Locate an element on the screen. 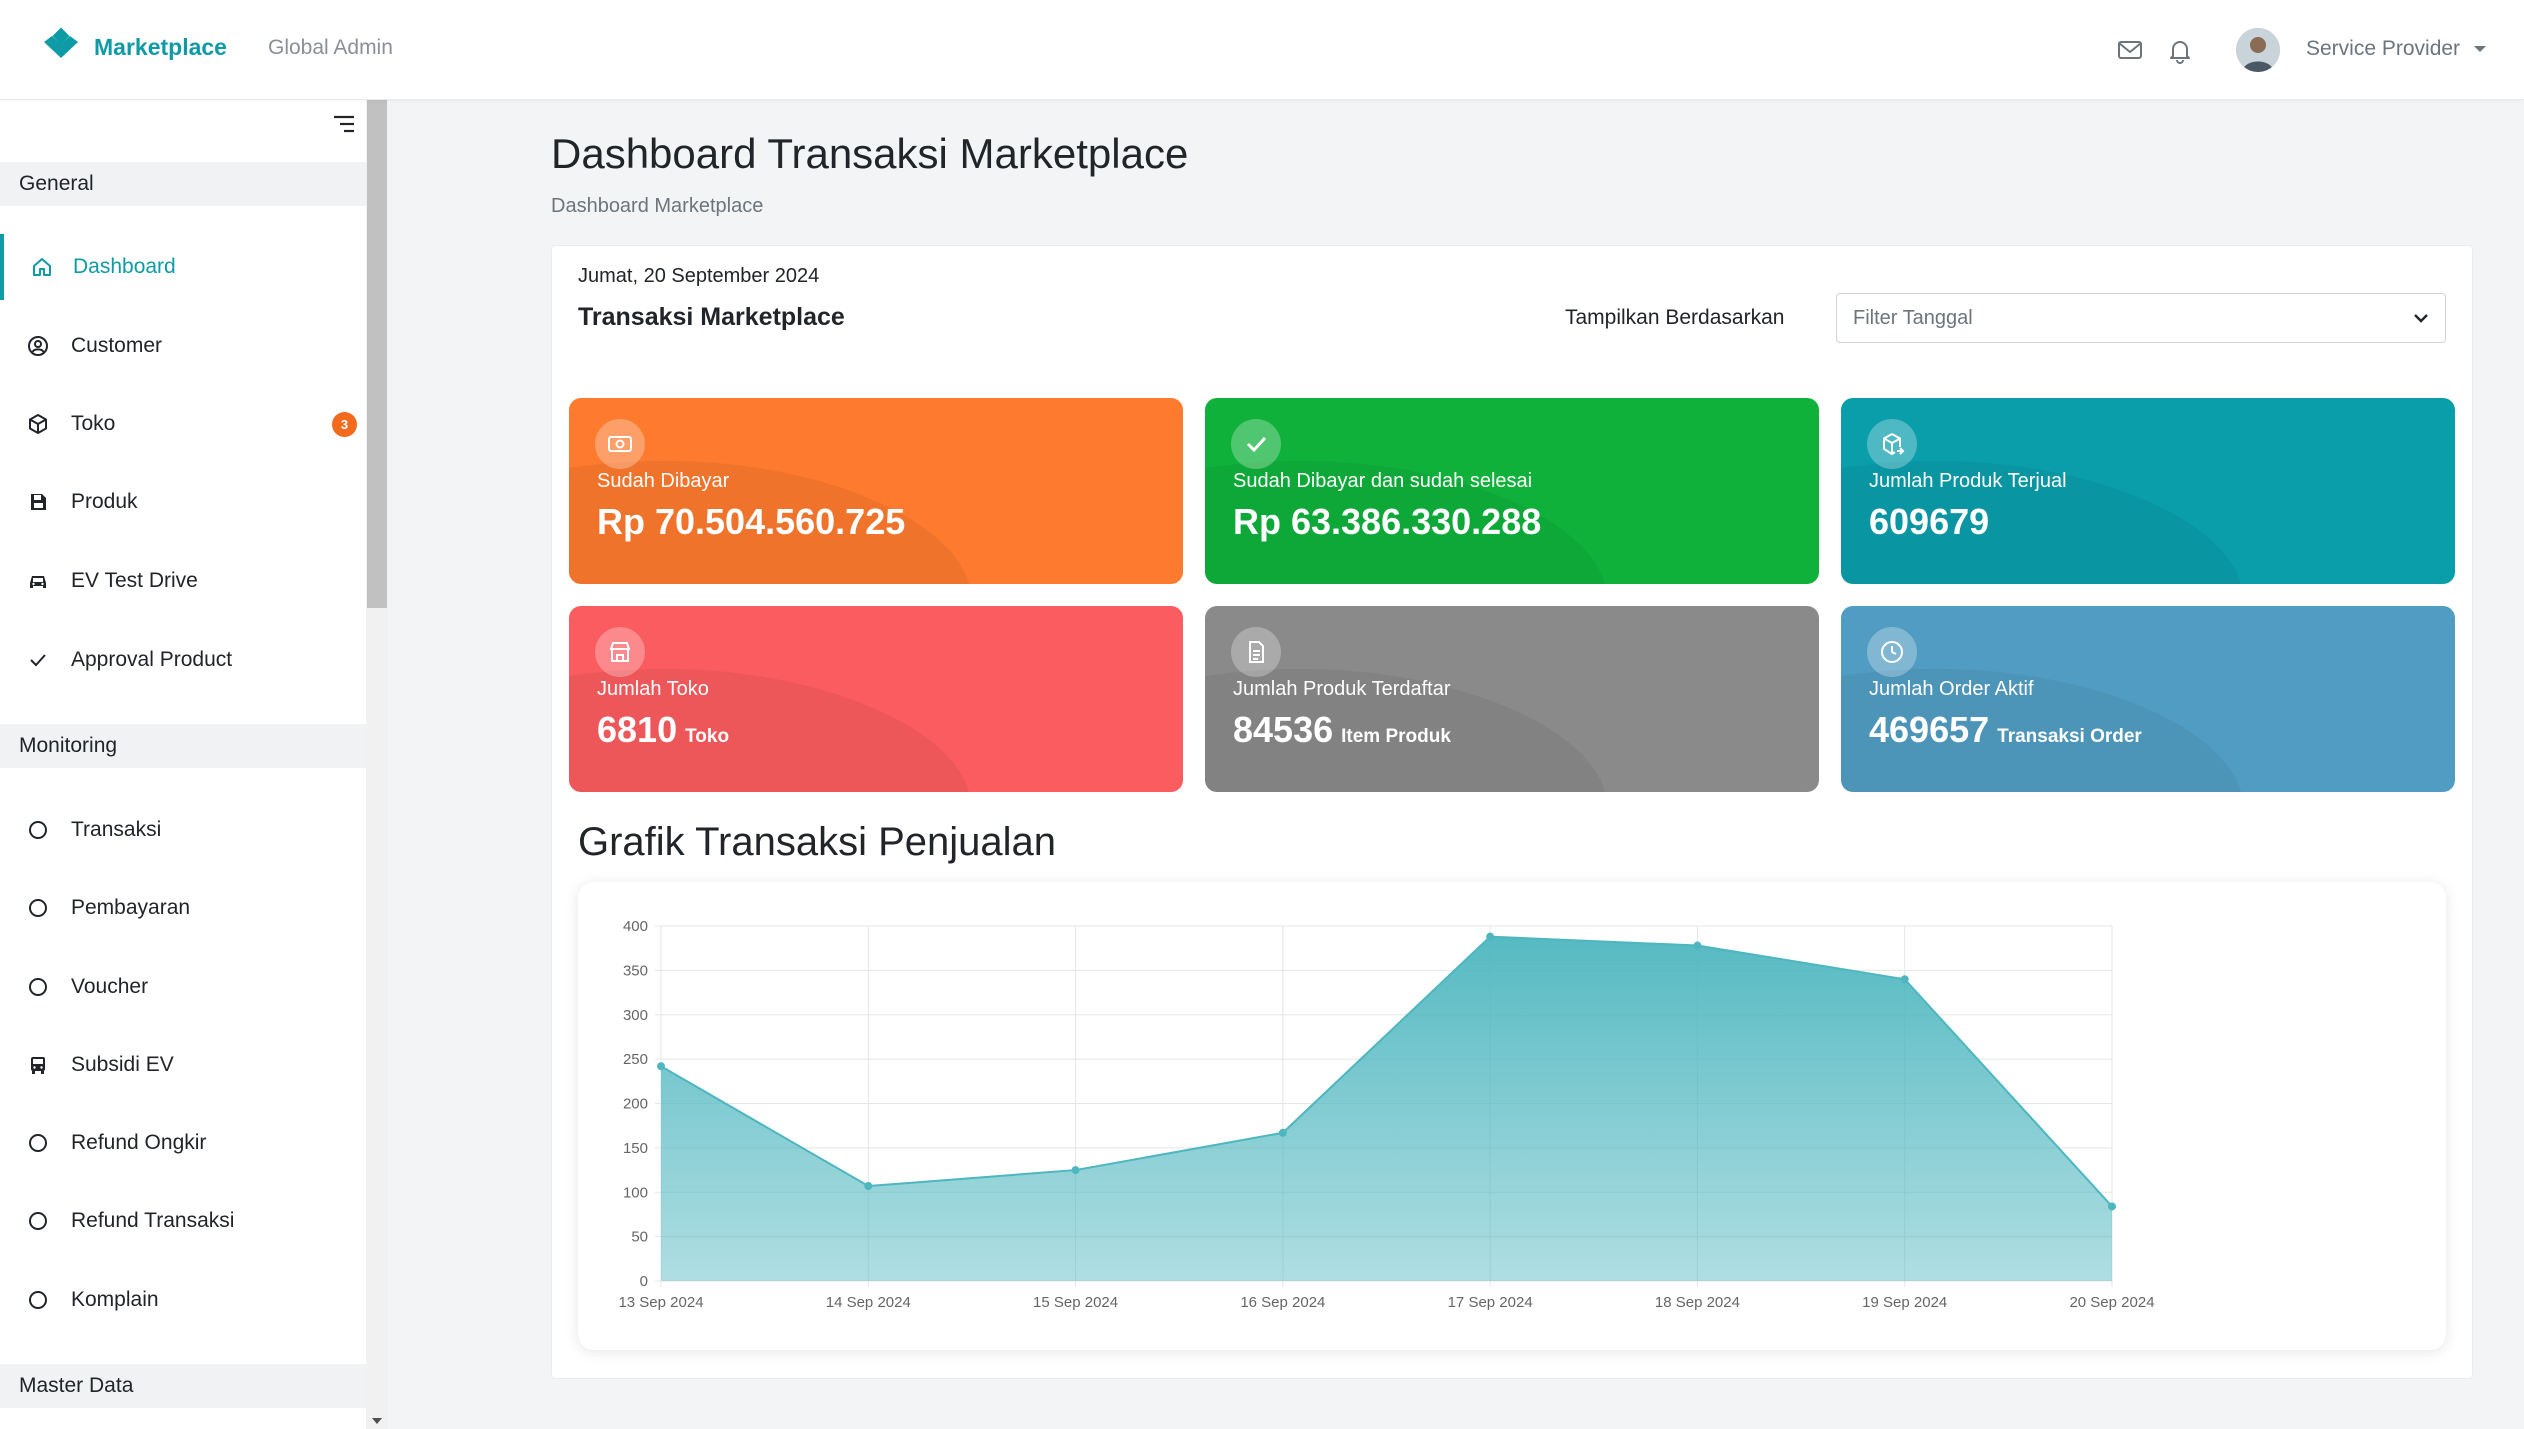 The image size is (2524, 1429). y-tick-label: 350 is located at coordinates (635, 970).